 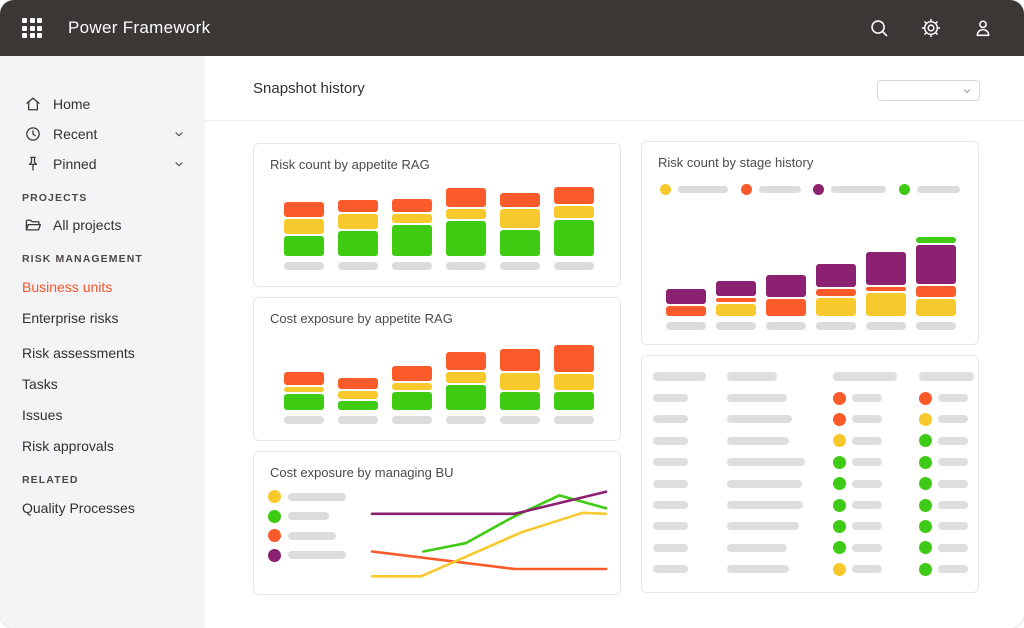 I want to click on pin-icon, so click(x=33, y=163).